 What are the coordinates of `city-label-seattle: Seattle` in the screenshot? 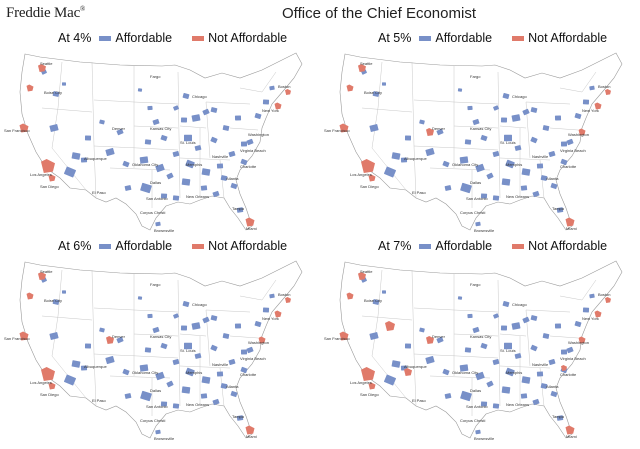 It's located at (366, 63).